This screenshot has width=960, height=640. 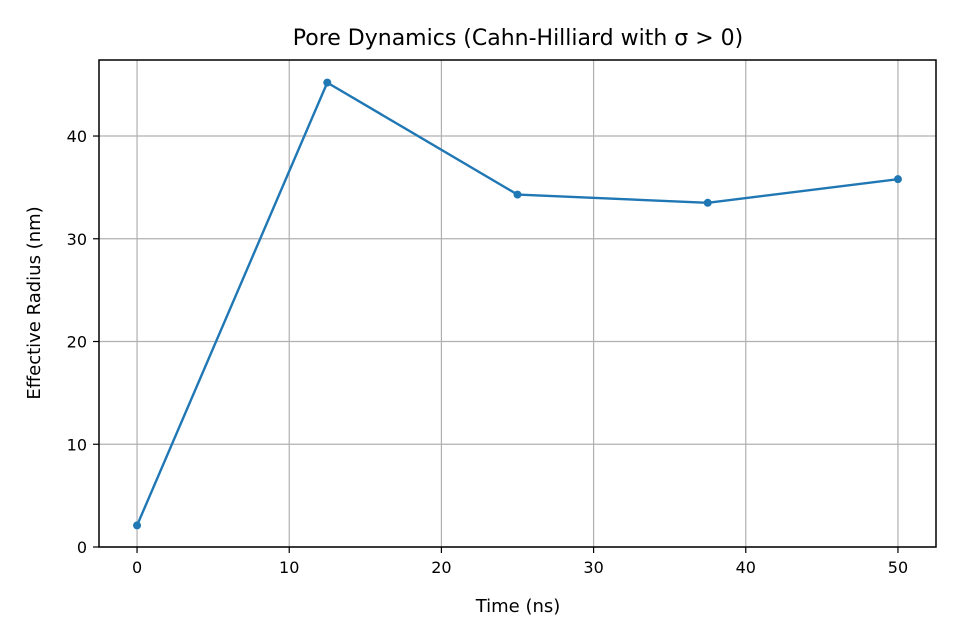 What do you see at coordinates (289, 567) in the screenshot?
I see `x-tick-label: 10` at bounding box center [289, 567].